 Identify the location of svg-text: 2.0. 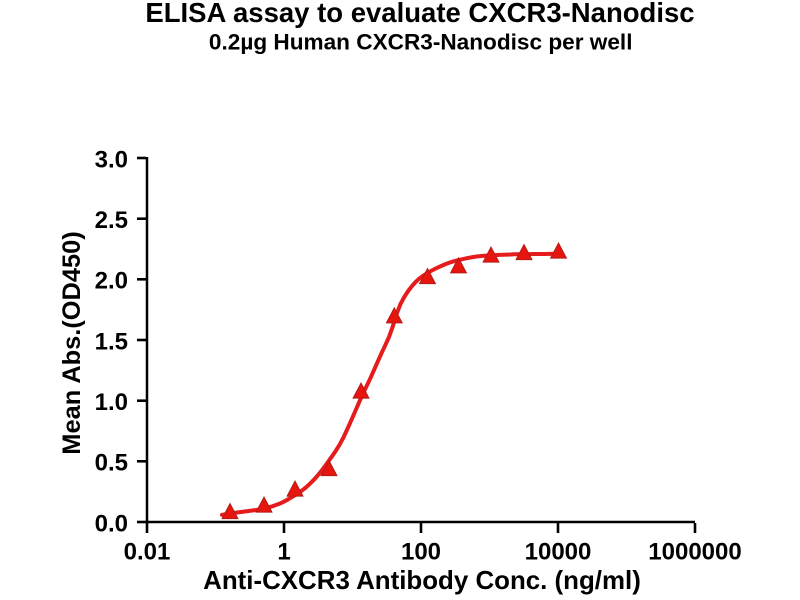
(111, 281).